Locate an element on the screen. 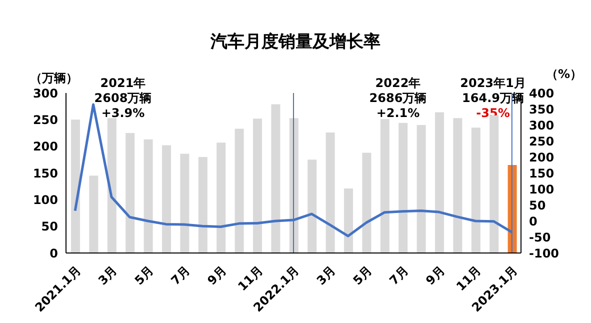  y-tick-label: 200 is located at coordinates (45, 147).